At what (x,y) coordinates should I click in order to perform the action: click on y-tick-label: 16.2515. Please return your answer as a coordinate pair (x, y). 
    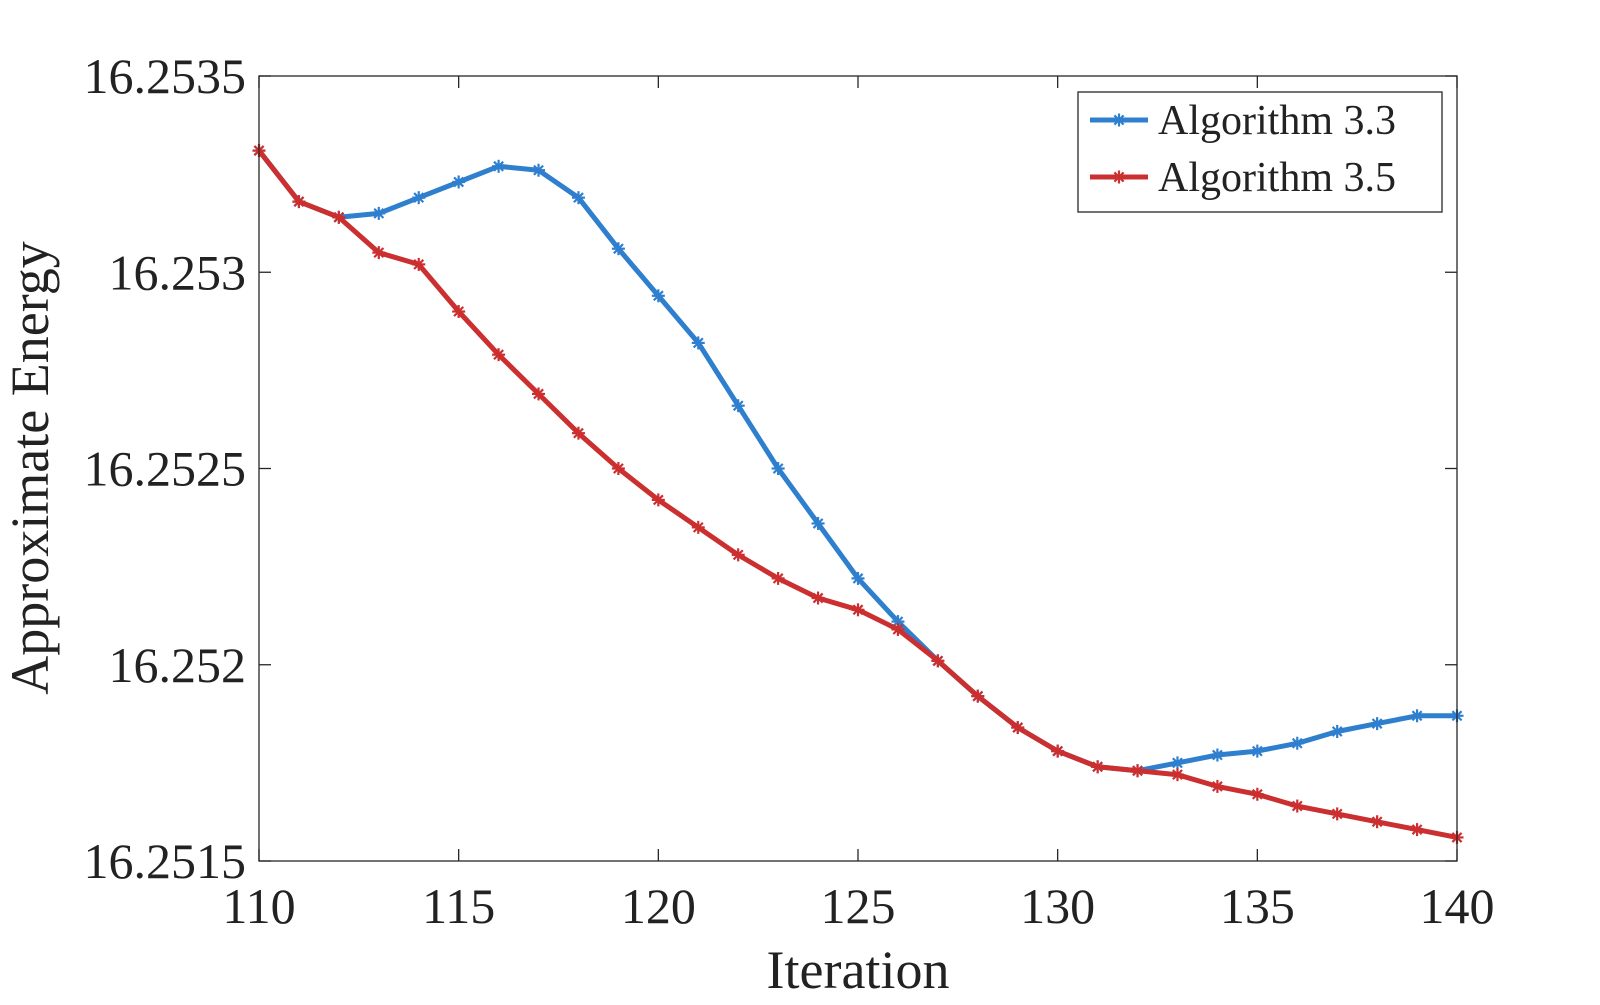
    Looking at the image, I should click on (165, 861).